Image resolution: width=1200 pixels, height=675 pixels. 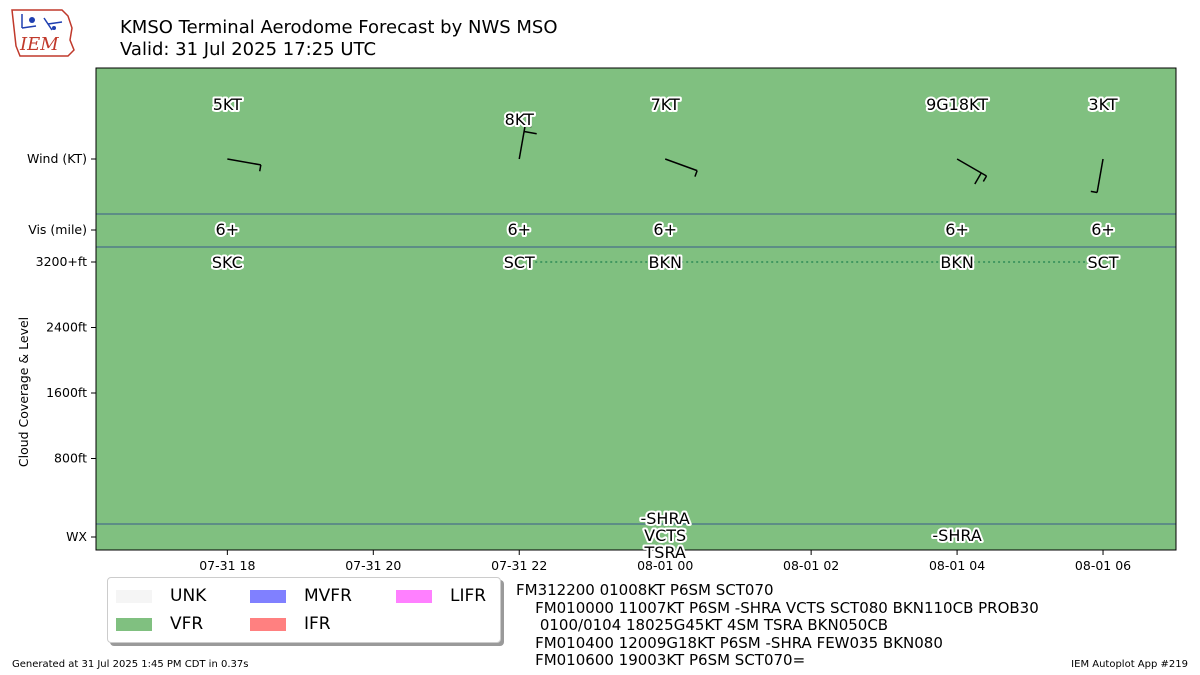 I want to click on chart-subtitle: Valid: 31 Jul 2025 17:25 UTC, so click(x=248, y=49).